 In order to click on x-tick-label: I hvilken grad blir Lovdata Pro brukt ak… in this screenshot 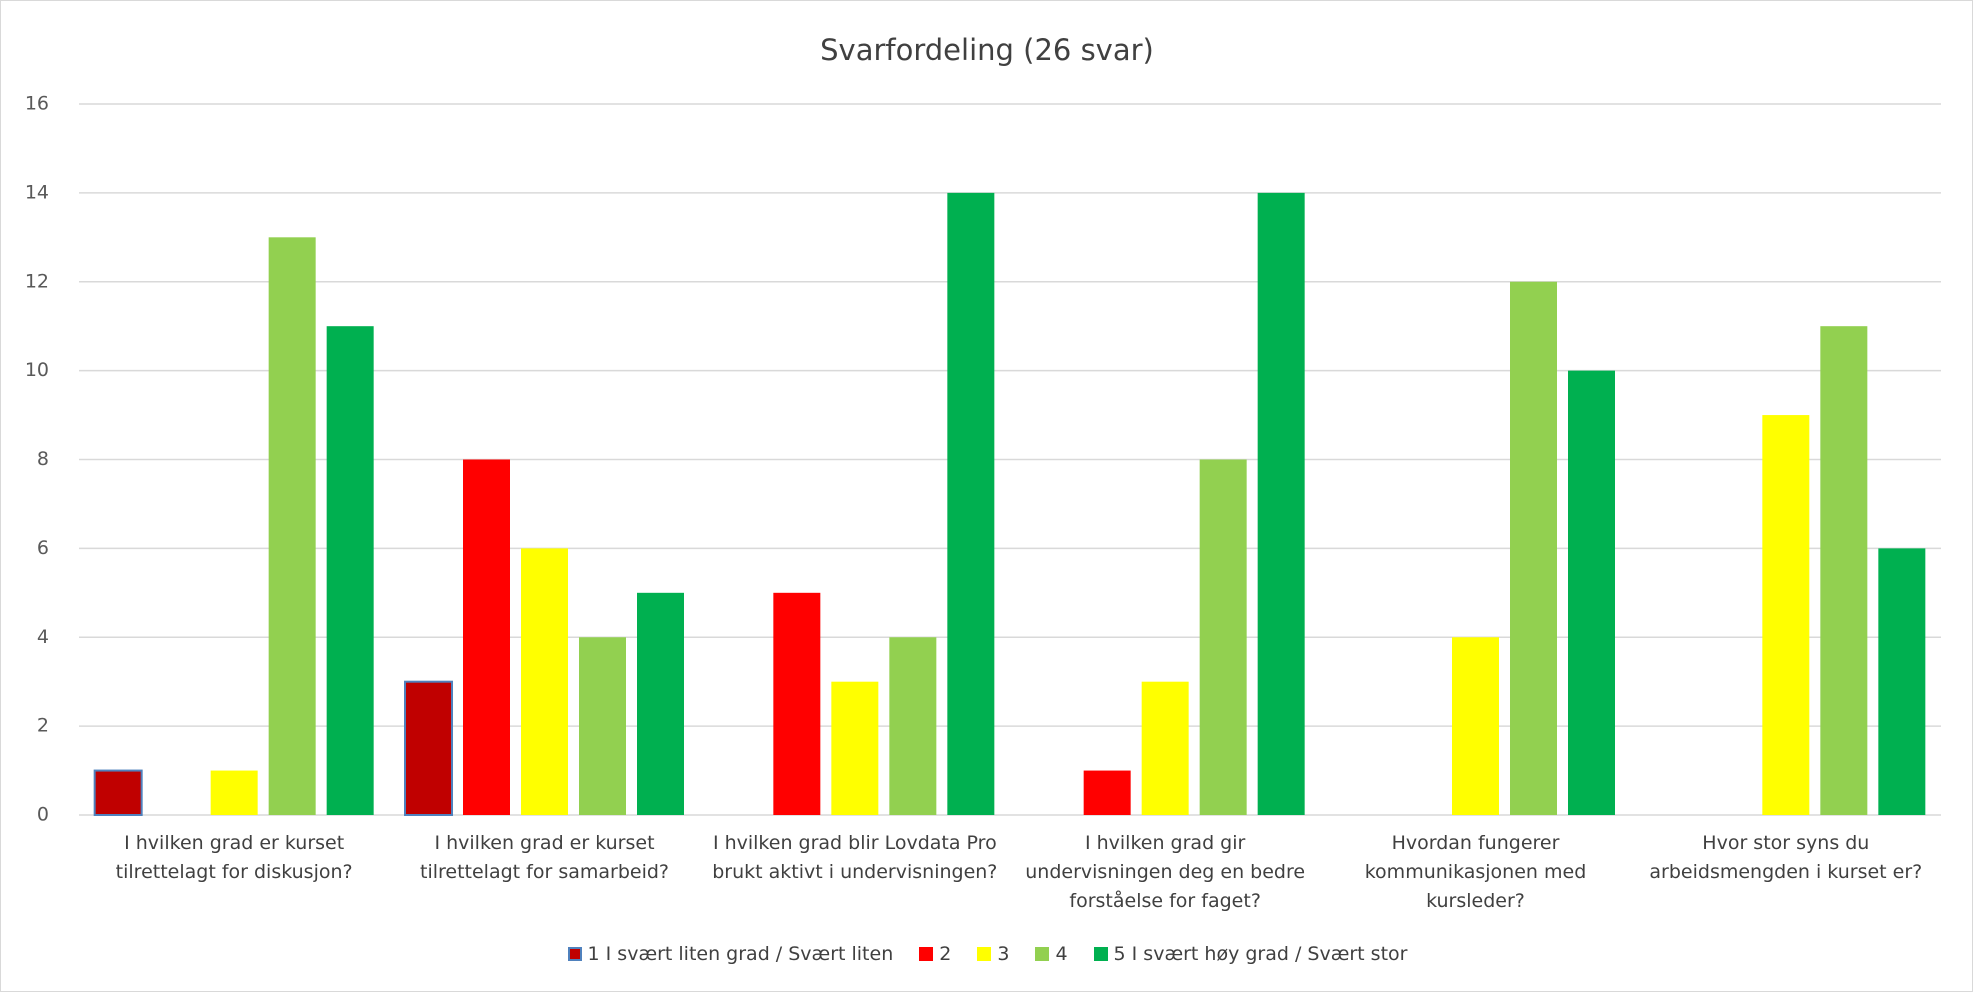, I will do `click(855, 857)`.